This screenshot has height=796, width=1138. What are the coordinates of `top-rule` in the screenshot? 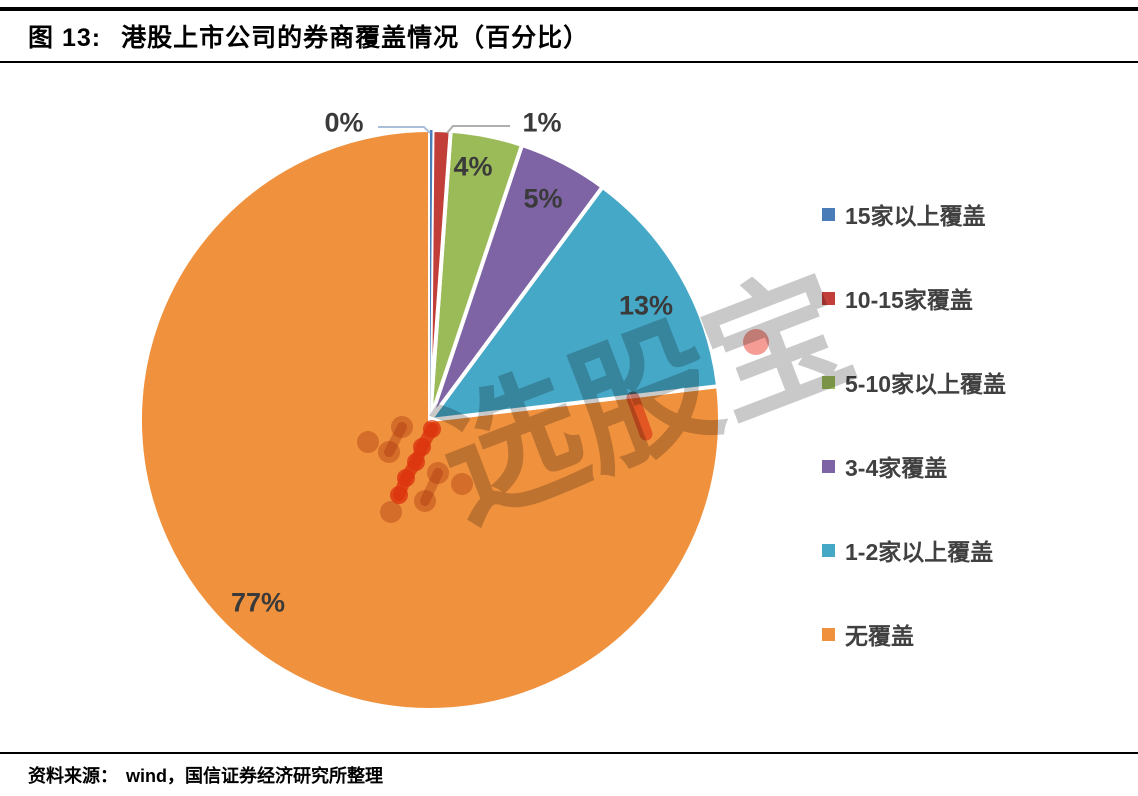 It's located at (569, 9).